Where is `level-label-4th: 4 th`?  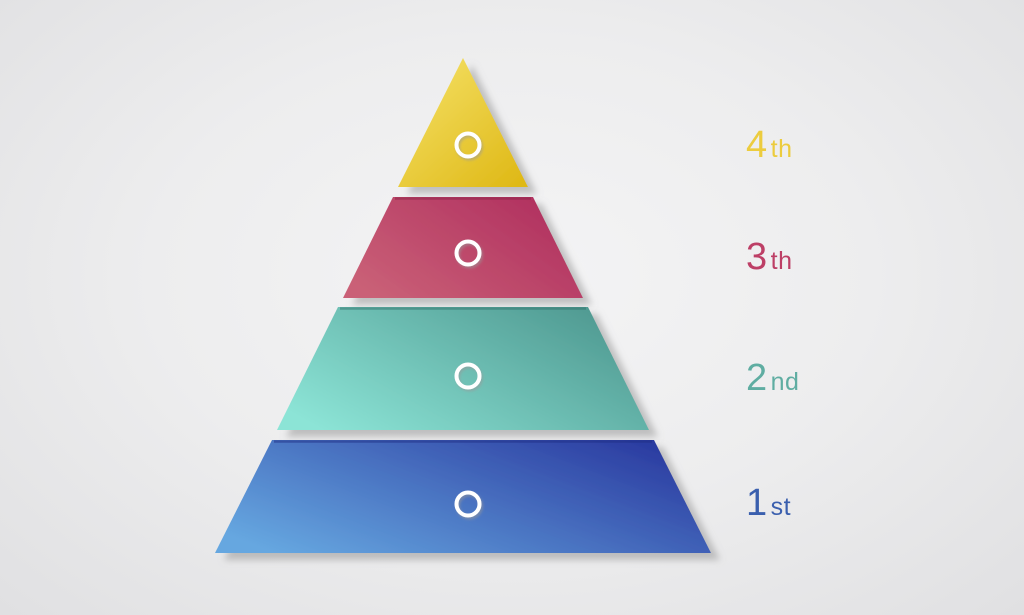 level-label-4th: 4 th is located at coordinates (769, 145).